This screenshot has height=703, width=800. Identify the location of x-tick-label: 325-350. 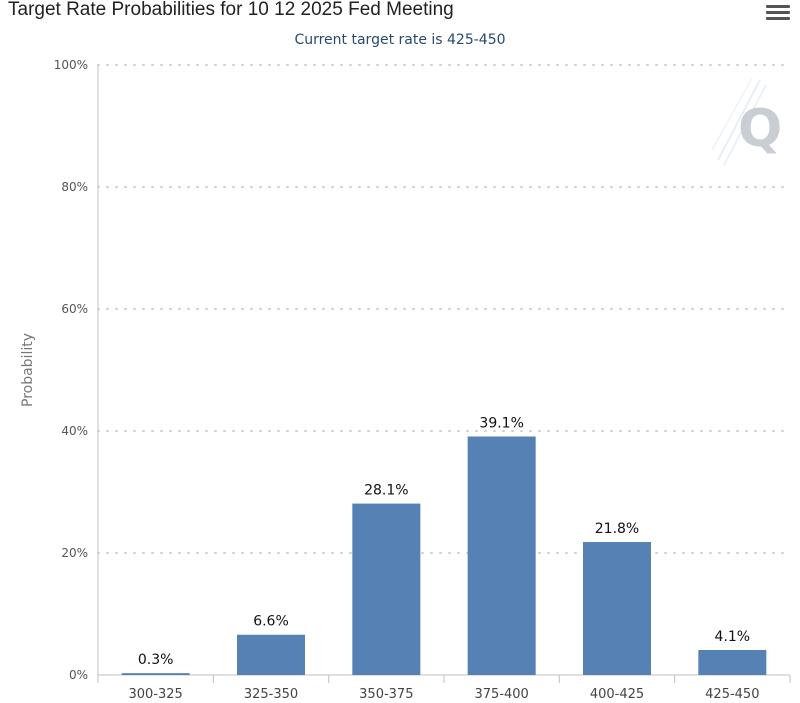
(271, 694).